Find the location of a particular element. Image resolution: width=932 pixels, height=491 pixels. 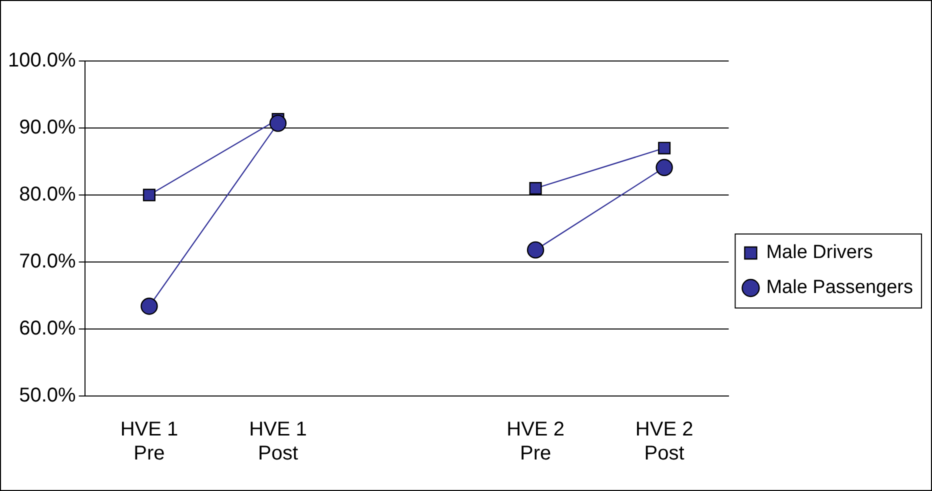

x-tick-label: HVE 2 Pre is located at coordinates (535, 441).